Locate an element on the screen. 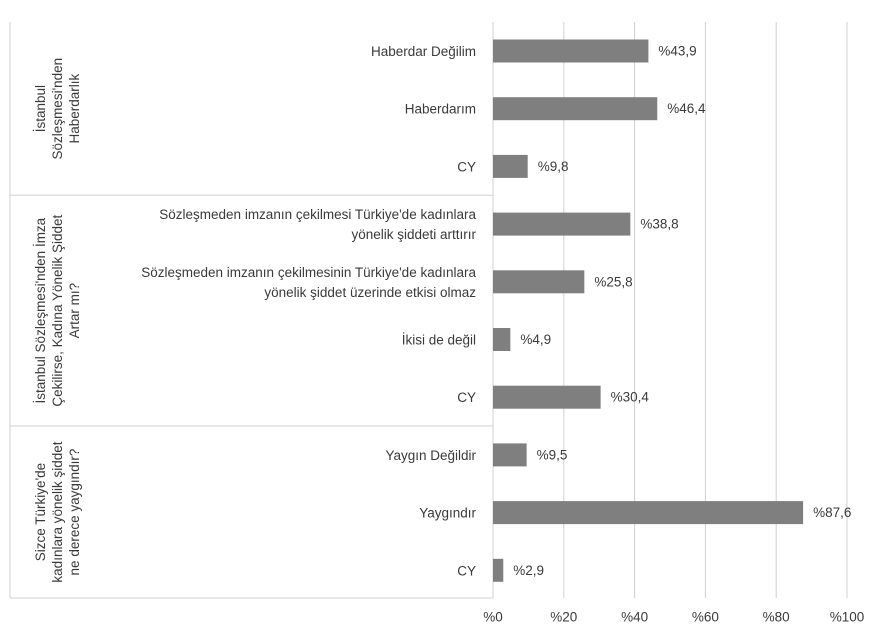 The image size is (874, 638). group-label-line: İstanbul Sözleşmesi'nden İmza is located at coordinates (40, 310).